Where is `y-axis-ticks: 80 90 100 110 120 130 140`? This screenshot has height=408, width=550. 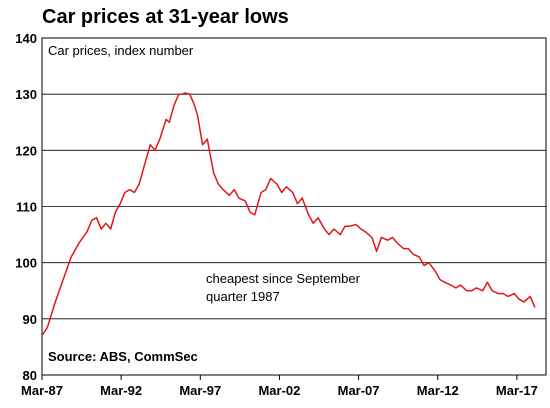
y-axis-ticks: 80 90 100 110 120 130 140 is located at coordinates (26, 207).